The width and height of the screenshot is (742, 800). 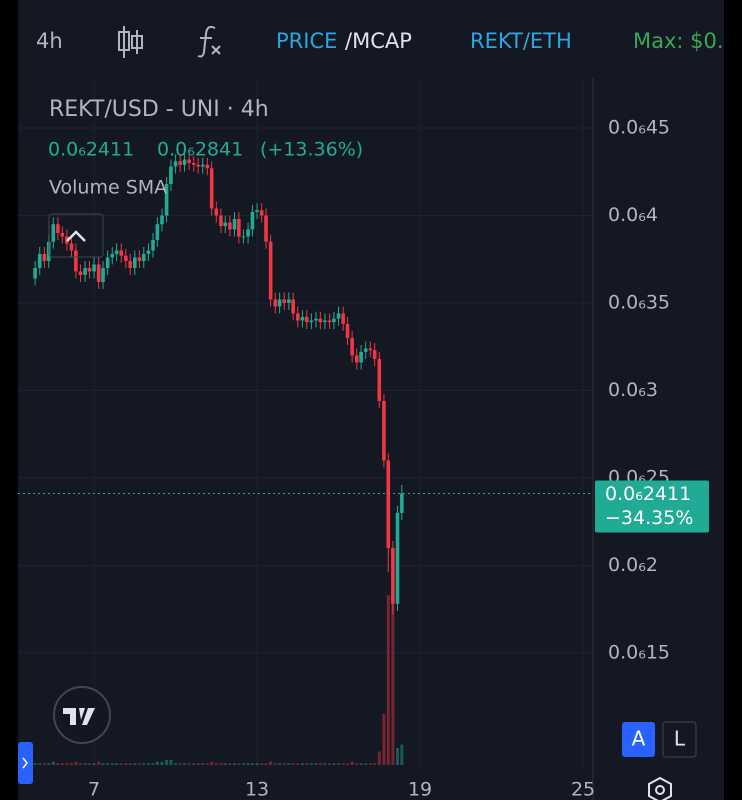 I want to click on max-price: Max: $0., so click(x=678, y=41).